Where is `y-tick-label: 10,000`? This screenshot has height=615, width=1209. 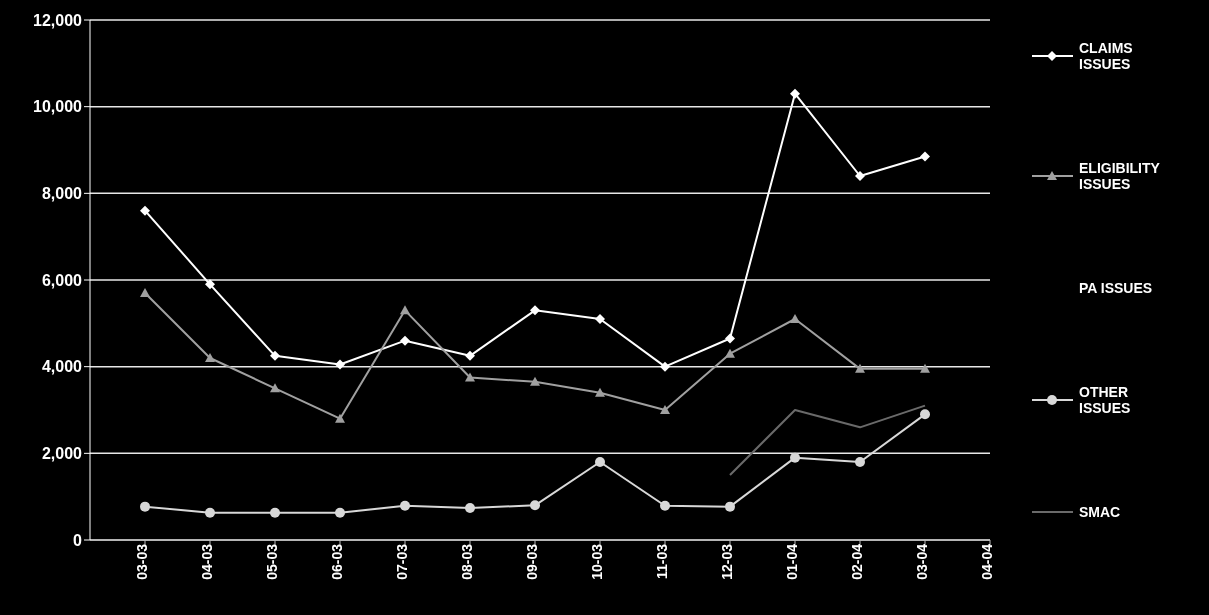
y-tick-label: 10,000 is located at coordinates (58, 107).